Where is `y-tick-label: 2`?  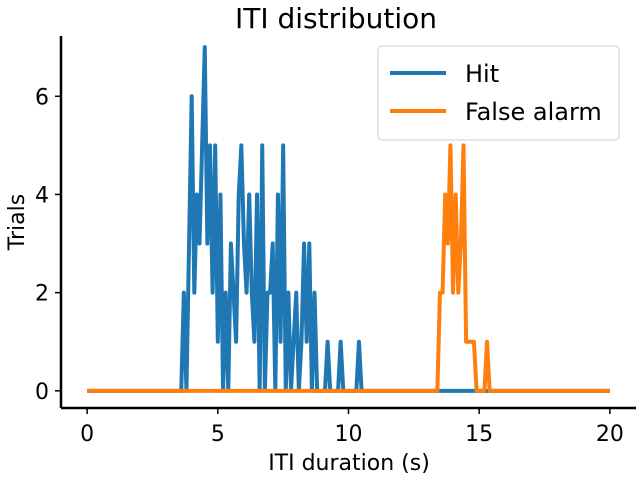
y-tick-label: 2 is located at coordinates (42, 294).